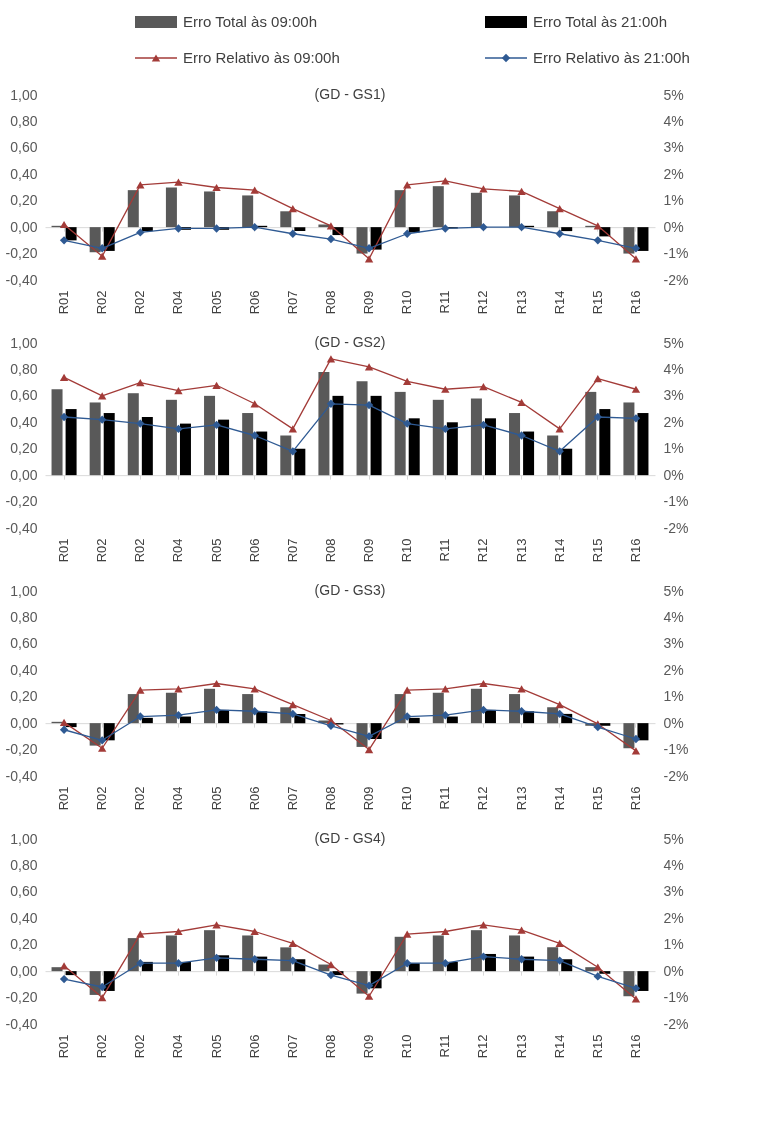  I want to click on chart-title: (GD - GS2), so click(350, 342).